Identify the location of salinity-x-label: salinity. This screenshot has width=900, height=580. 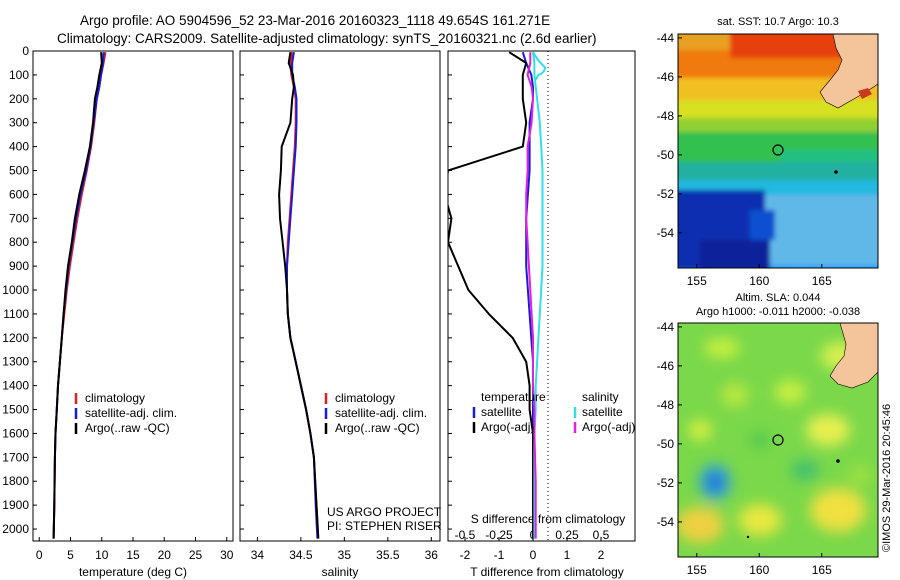
(340, 572).